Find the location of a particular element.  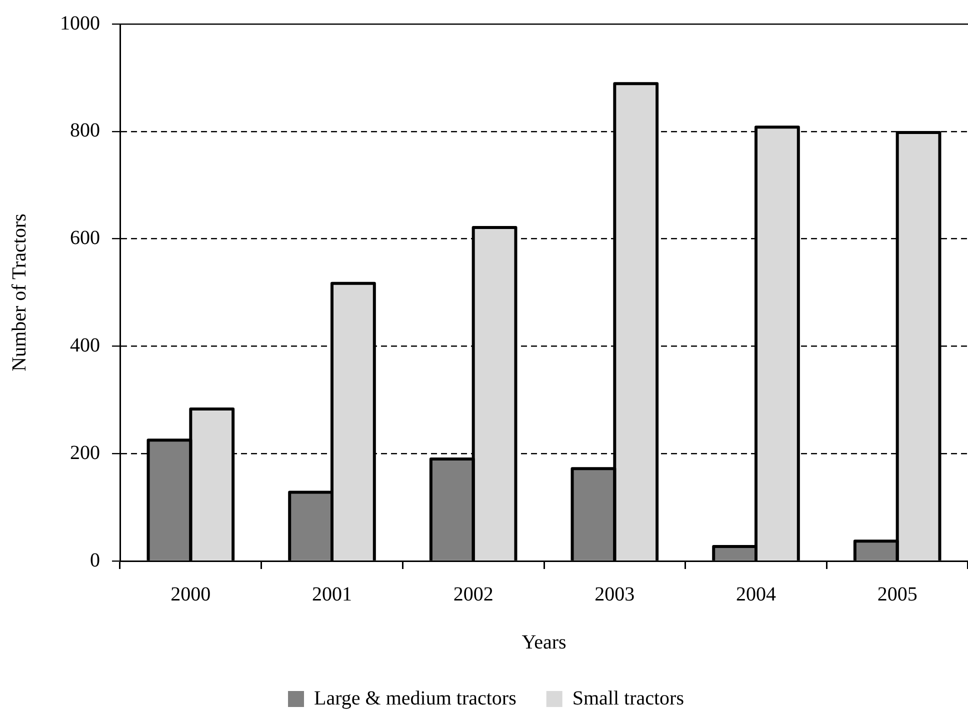

y-tick-label: 0 is located at coordinates (95, 560).